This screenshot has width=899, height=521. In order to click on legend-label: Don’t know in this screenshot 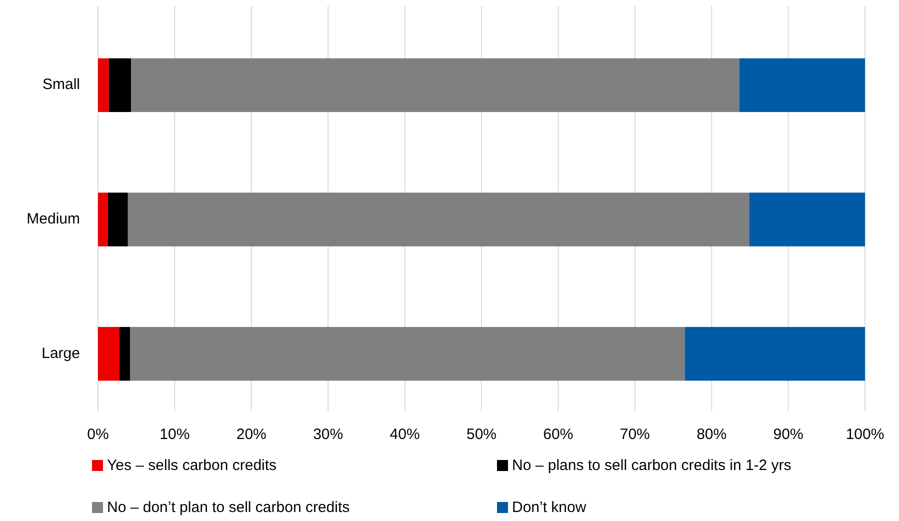, I will do `click(549, 507)`.